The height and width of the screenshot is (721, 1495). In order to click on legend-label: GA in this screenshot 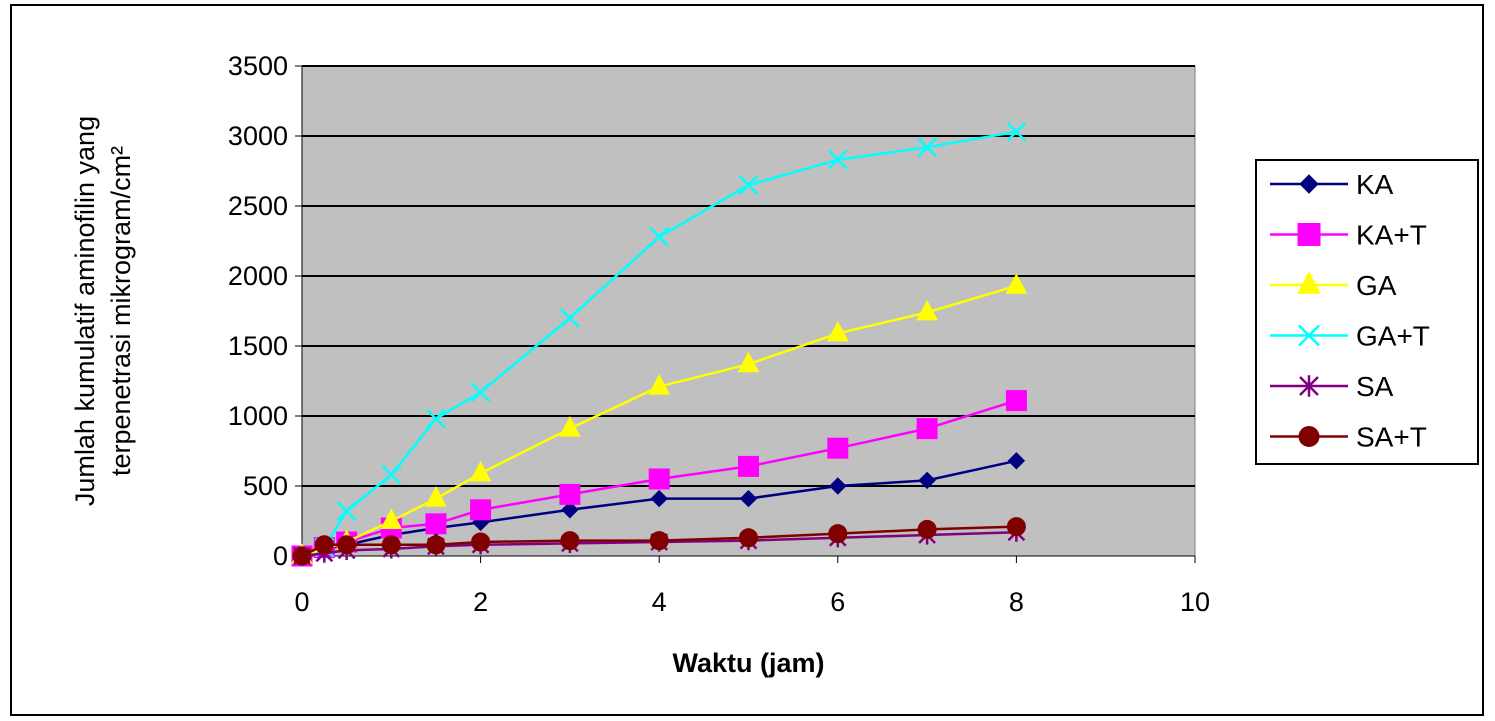, I will do `click(1376, 285)`.